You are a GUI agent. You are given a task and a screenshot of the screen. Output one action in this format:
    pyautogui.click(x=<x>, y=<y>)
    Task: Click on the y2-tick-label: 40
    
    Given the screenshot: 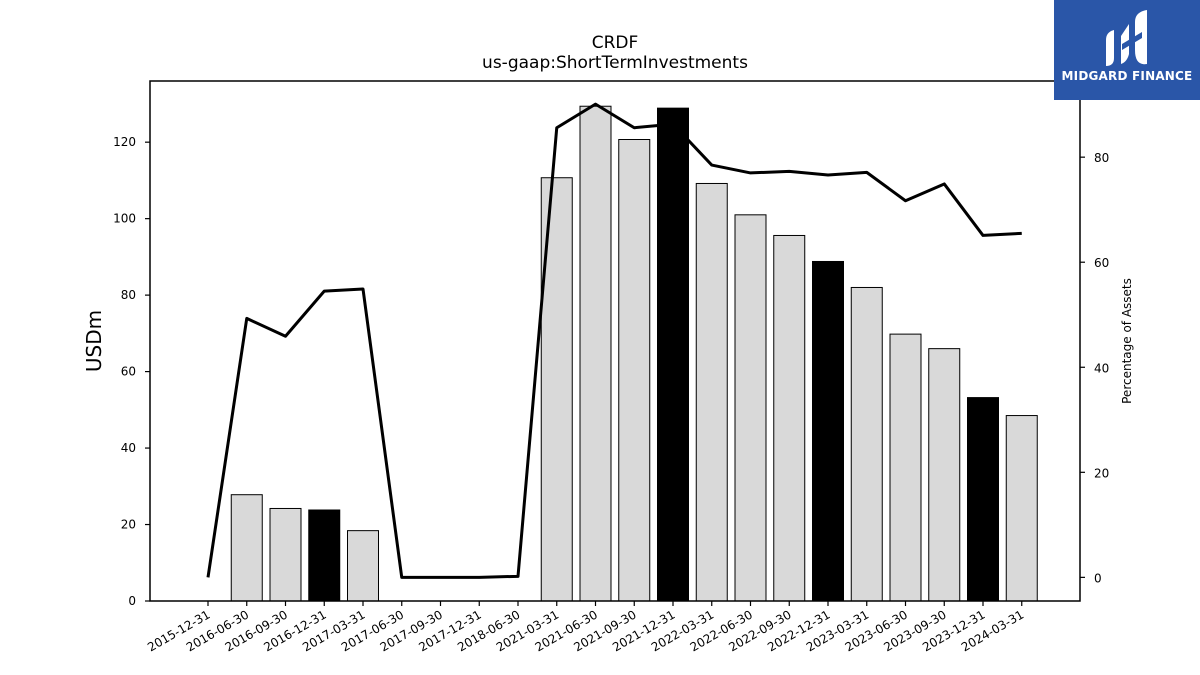 What is the action you would take?
    pyautogui.click(x=1101, y=368)
    